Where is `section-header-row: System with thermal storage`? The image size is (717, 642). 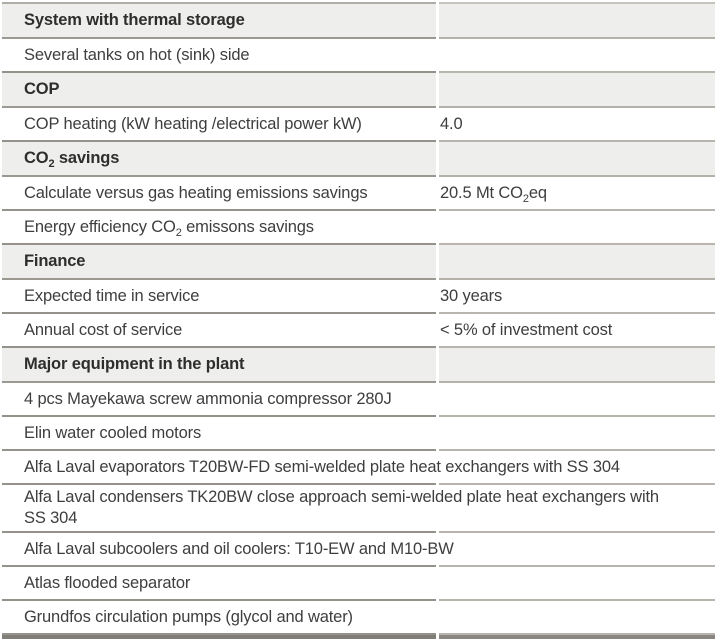
section-header-row: System with thermal storage is located at coordinates (358, 21).